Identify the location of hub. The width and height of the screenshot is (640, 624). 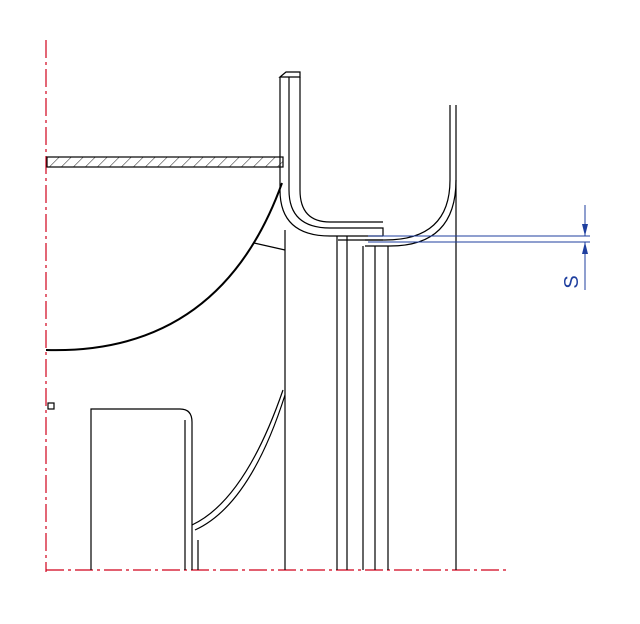
(123, 486).